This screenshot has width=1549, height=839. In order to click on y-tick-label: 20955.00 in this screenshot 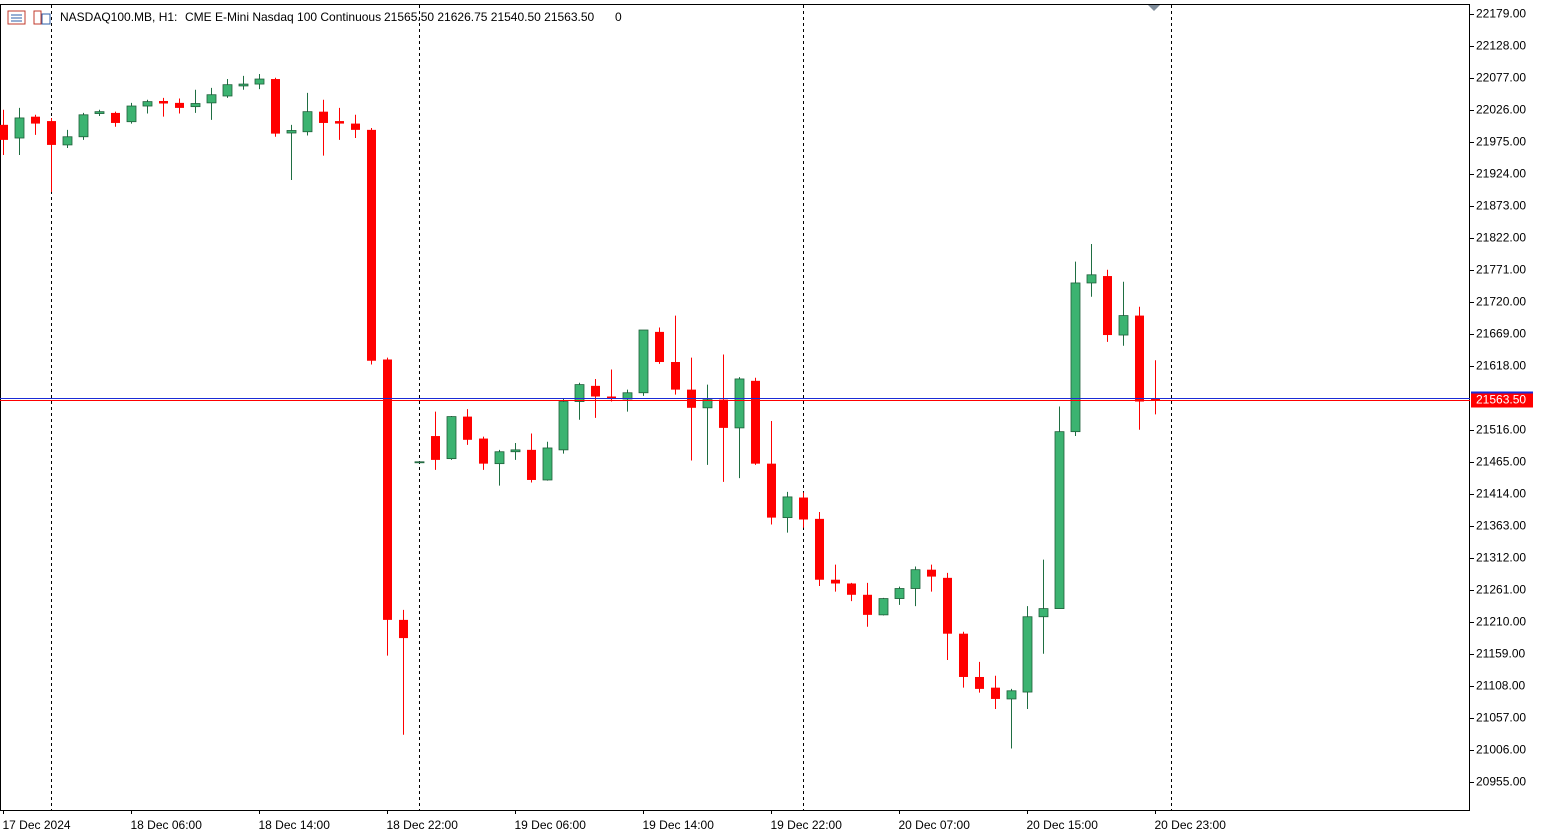, I will do `click(1501, 782)`.